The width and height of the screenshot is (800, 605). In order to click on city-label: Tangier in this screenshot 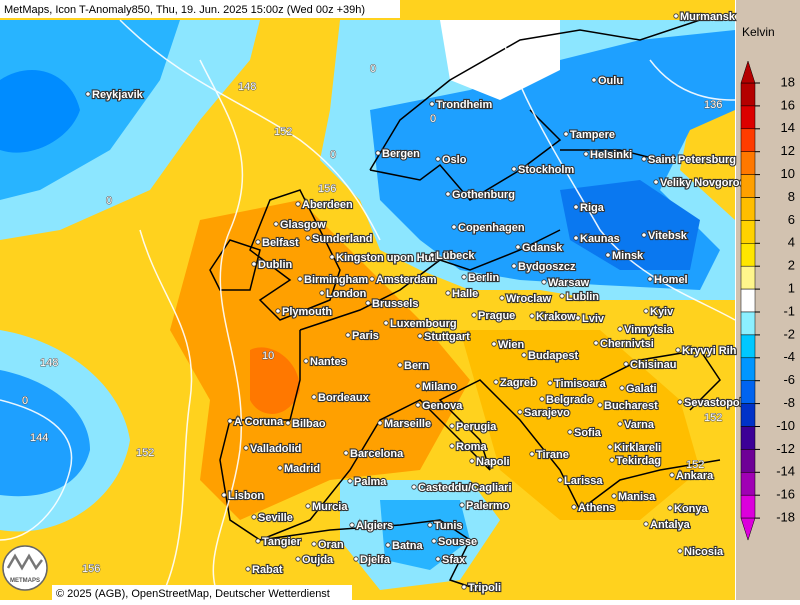, I will do `click(282, 542)`.